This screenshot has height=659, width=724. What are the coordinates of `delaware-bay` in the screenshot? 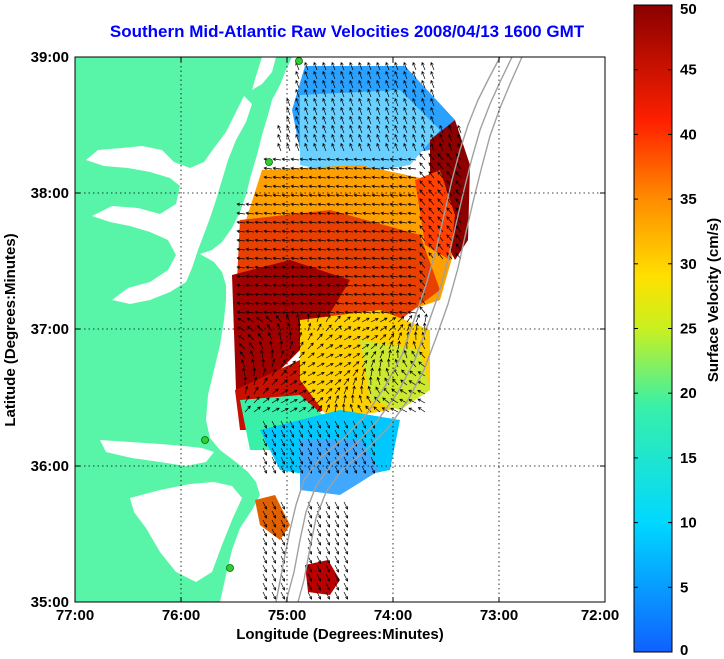 It's located at (264, 73).